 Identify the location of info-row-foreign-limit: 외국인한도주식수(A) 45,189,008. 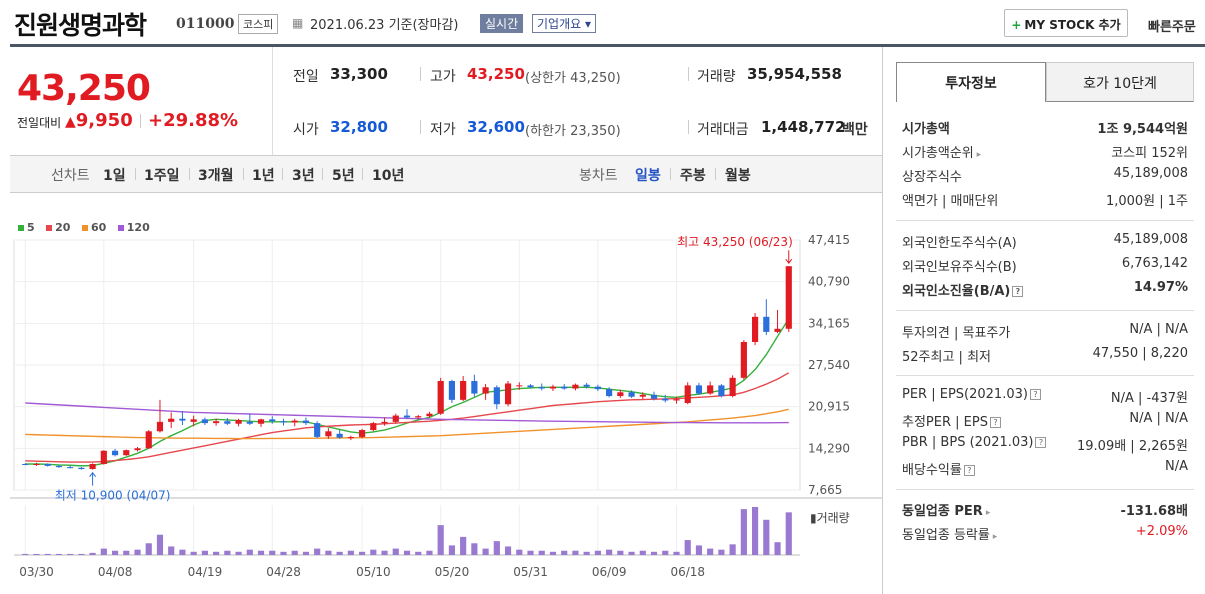
(1045, 241).